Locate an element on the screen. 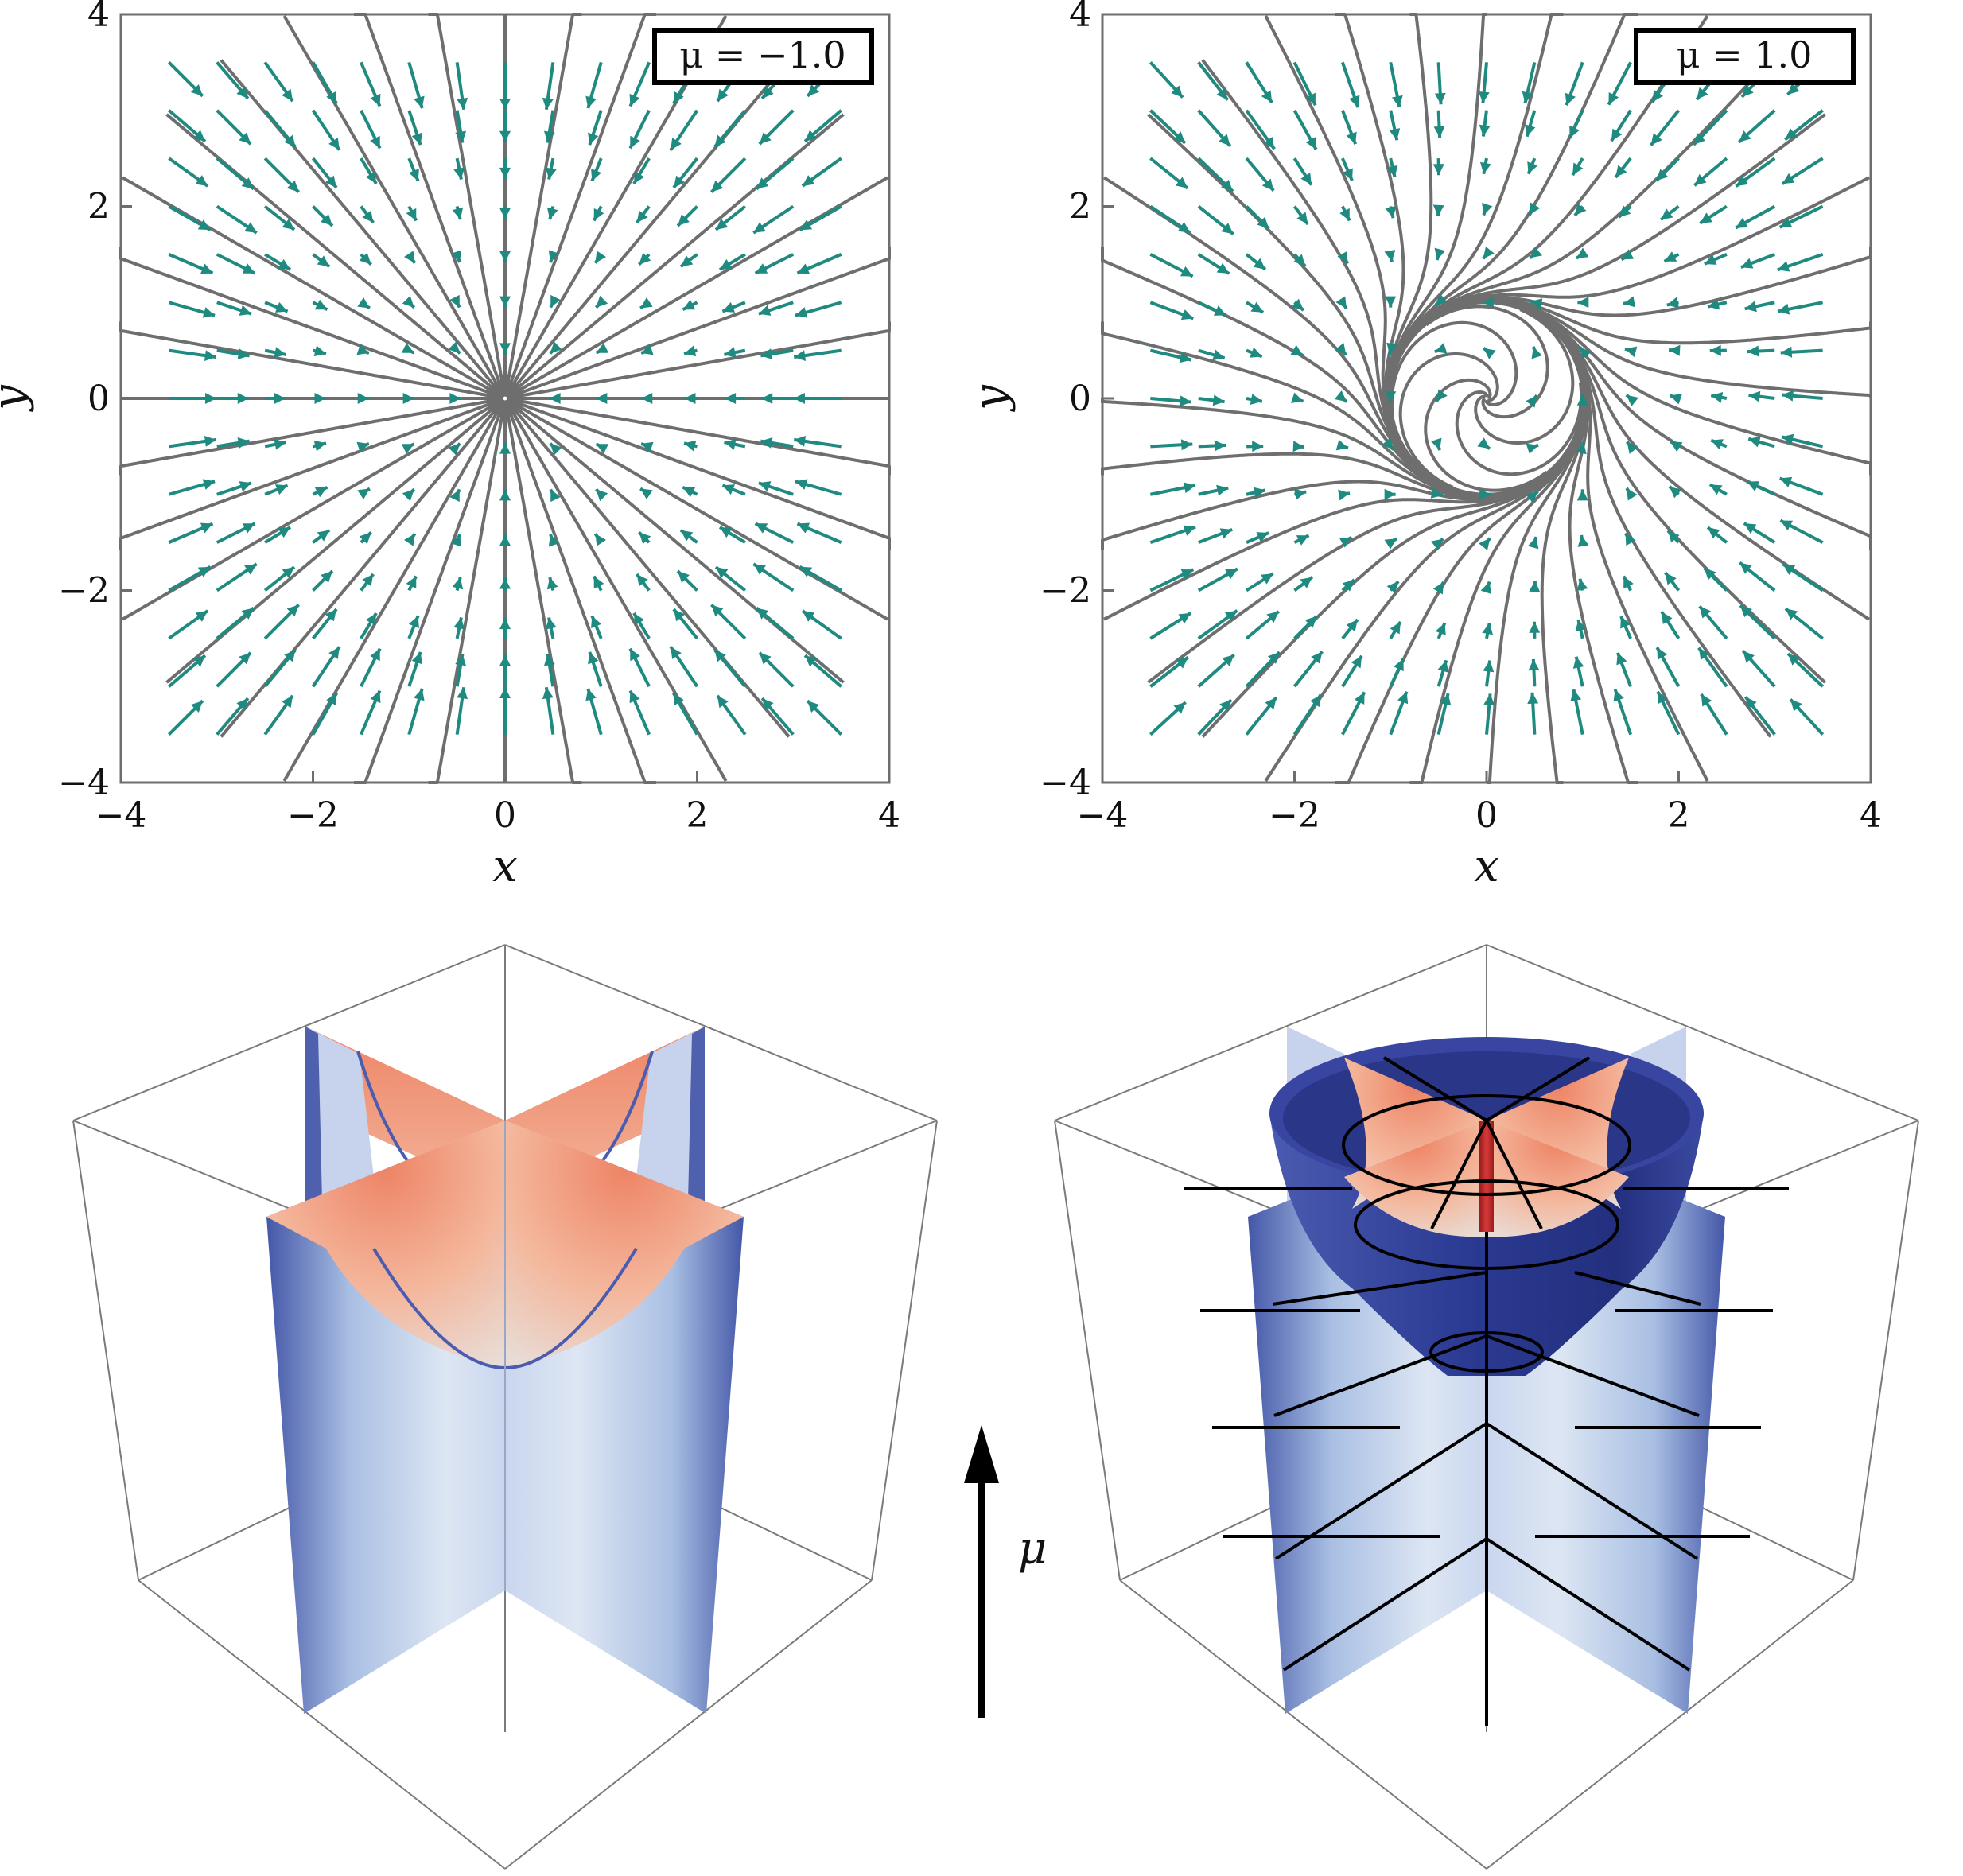 This screenshot has width=1963, height=1876. vector-field-arrows is located at coordinates (1487, 398).